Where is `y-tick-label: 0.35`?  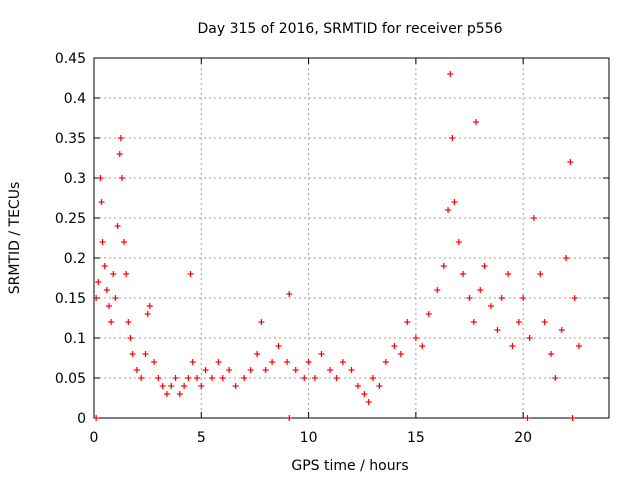
y-tick-label: 0.35 is located at coordinates (70, 139).